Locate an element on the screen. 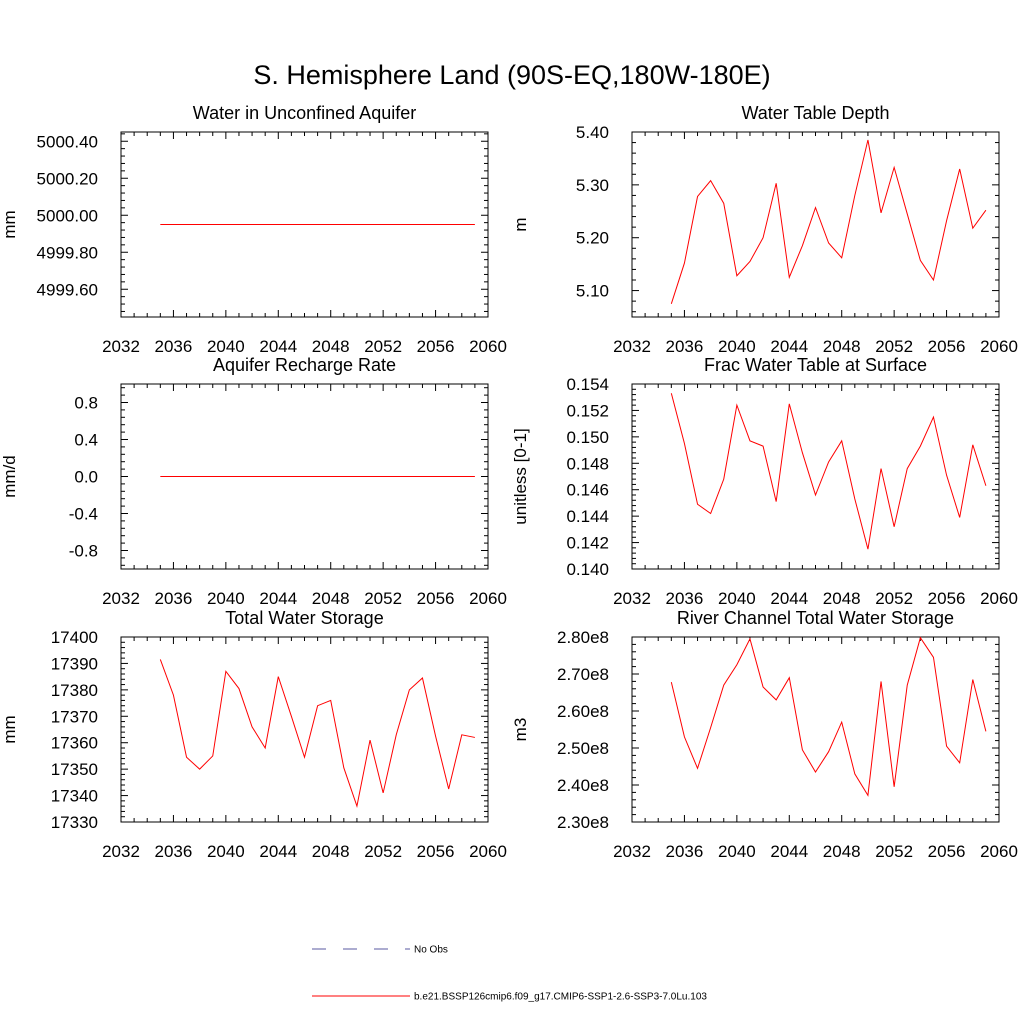  y-tick-label: 2.80e8 is located at coordinates (583, 637).